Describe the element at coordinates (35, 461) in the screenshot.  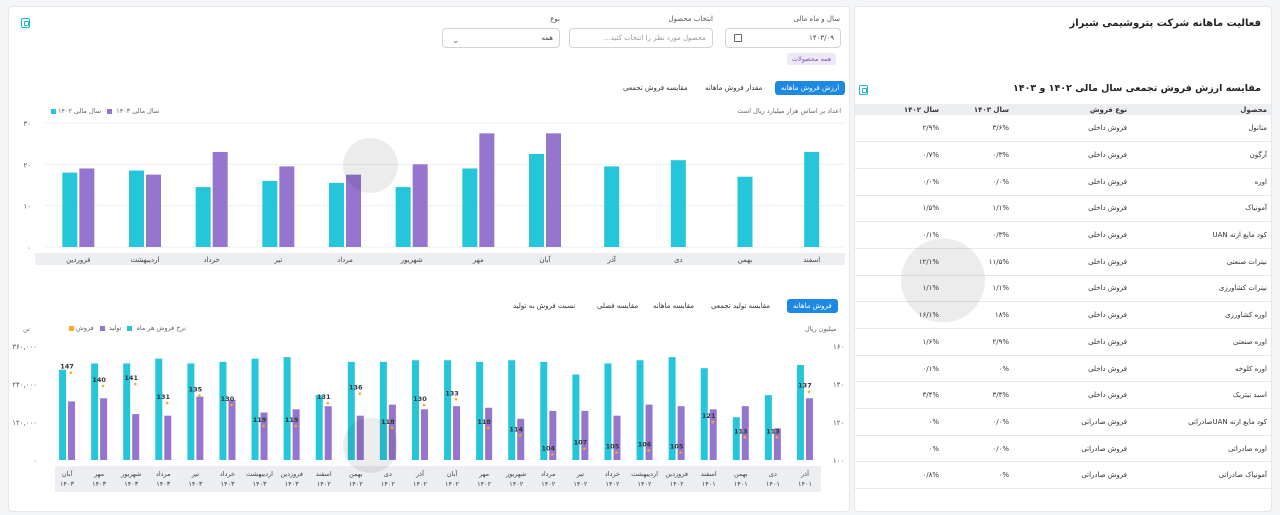
I see `y-tick-label: ۰` at that location.